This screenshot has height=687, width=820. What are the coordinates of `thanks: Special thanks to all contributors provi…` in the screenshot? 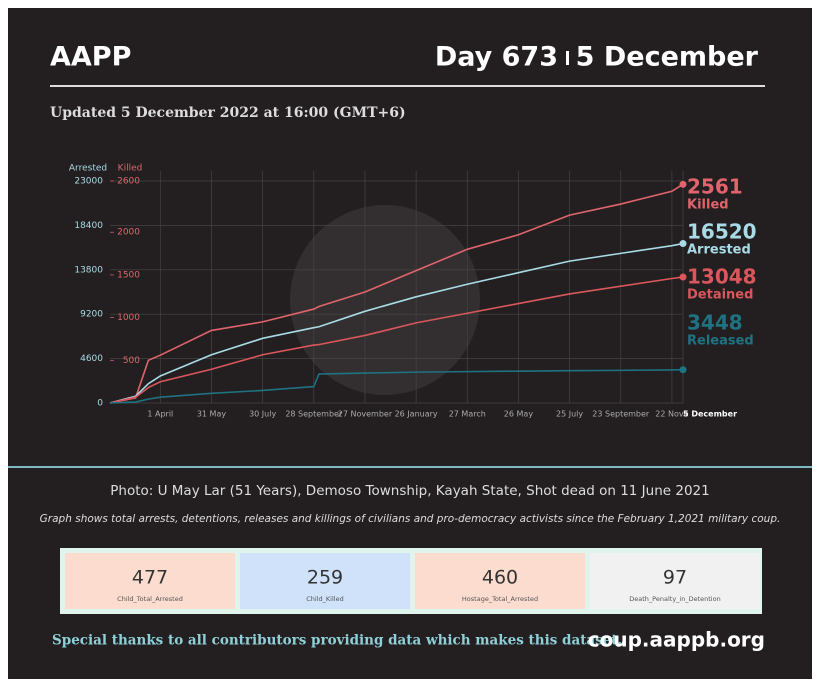 It's located at (337, 641).